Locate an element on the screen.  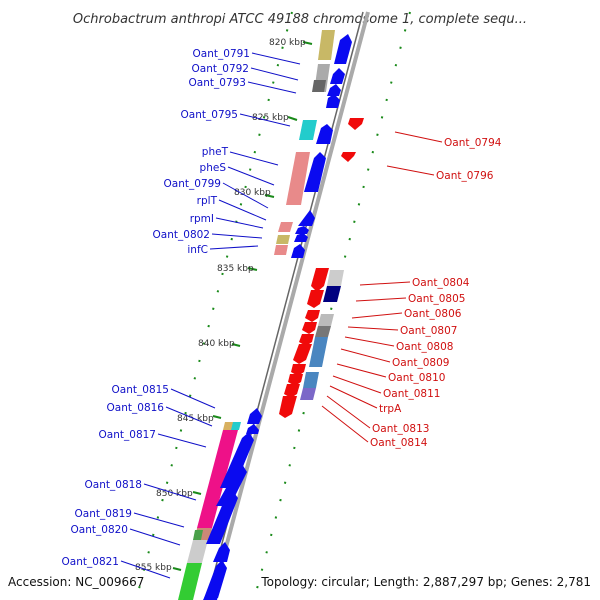
gene-label: Oant_0811 is located at coordinates (411, 394).